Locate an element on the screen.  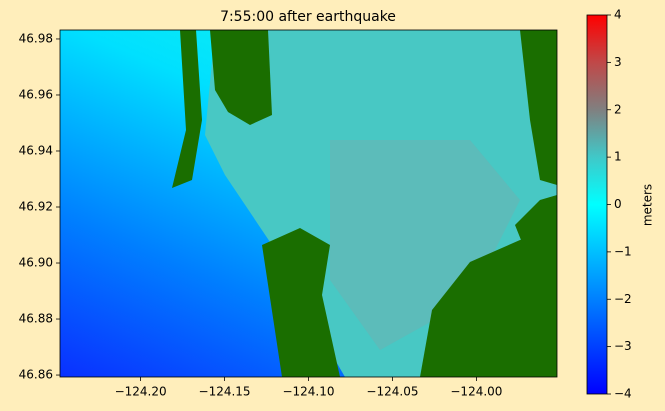
x-tick-label: −124.15 is located at coordinates (225, 392).